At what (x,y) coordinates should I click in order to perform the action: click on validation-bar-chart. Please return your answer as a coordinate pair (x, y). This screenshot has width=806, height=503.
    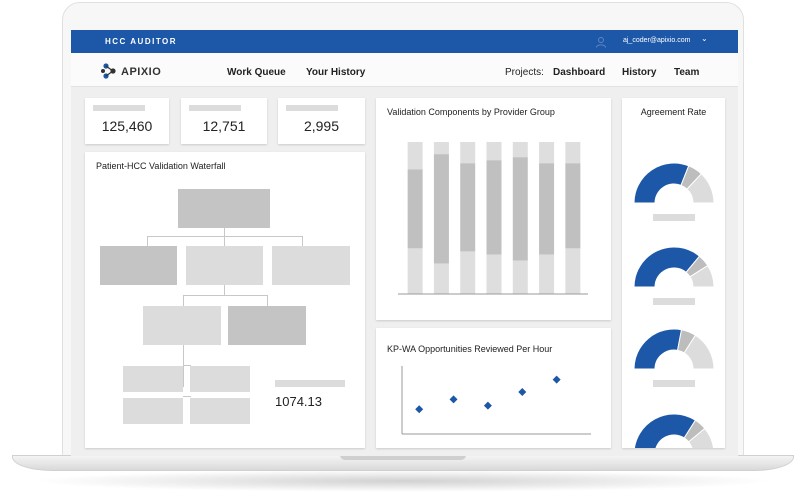
    Looking at the image, I should click on (493, 218).